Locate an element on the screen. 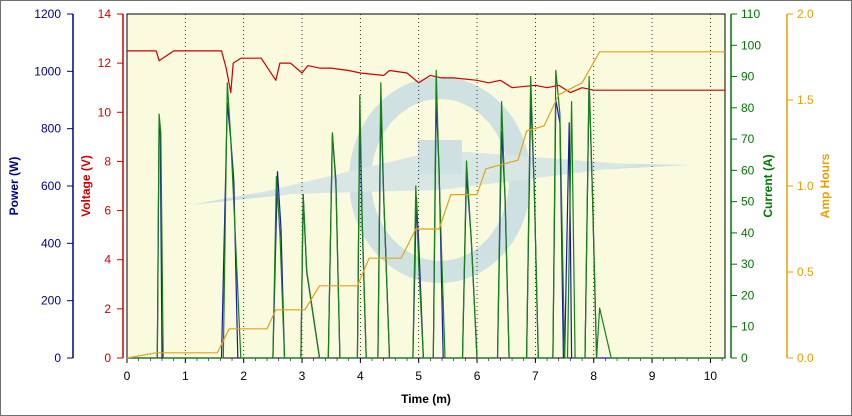 The image size is (852, 416). current-tick-label: 70 is located at coordinates (748, 139).